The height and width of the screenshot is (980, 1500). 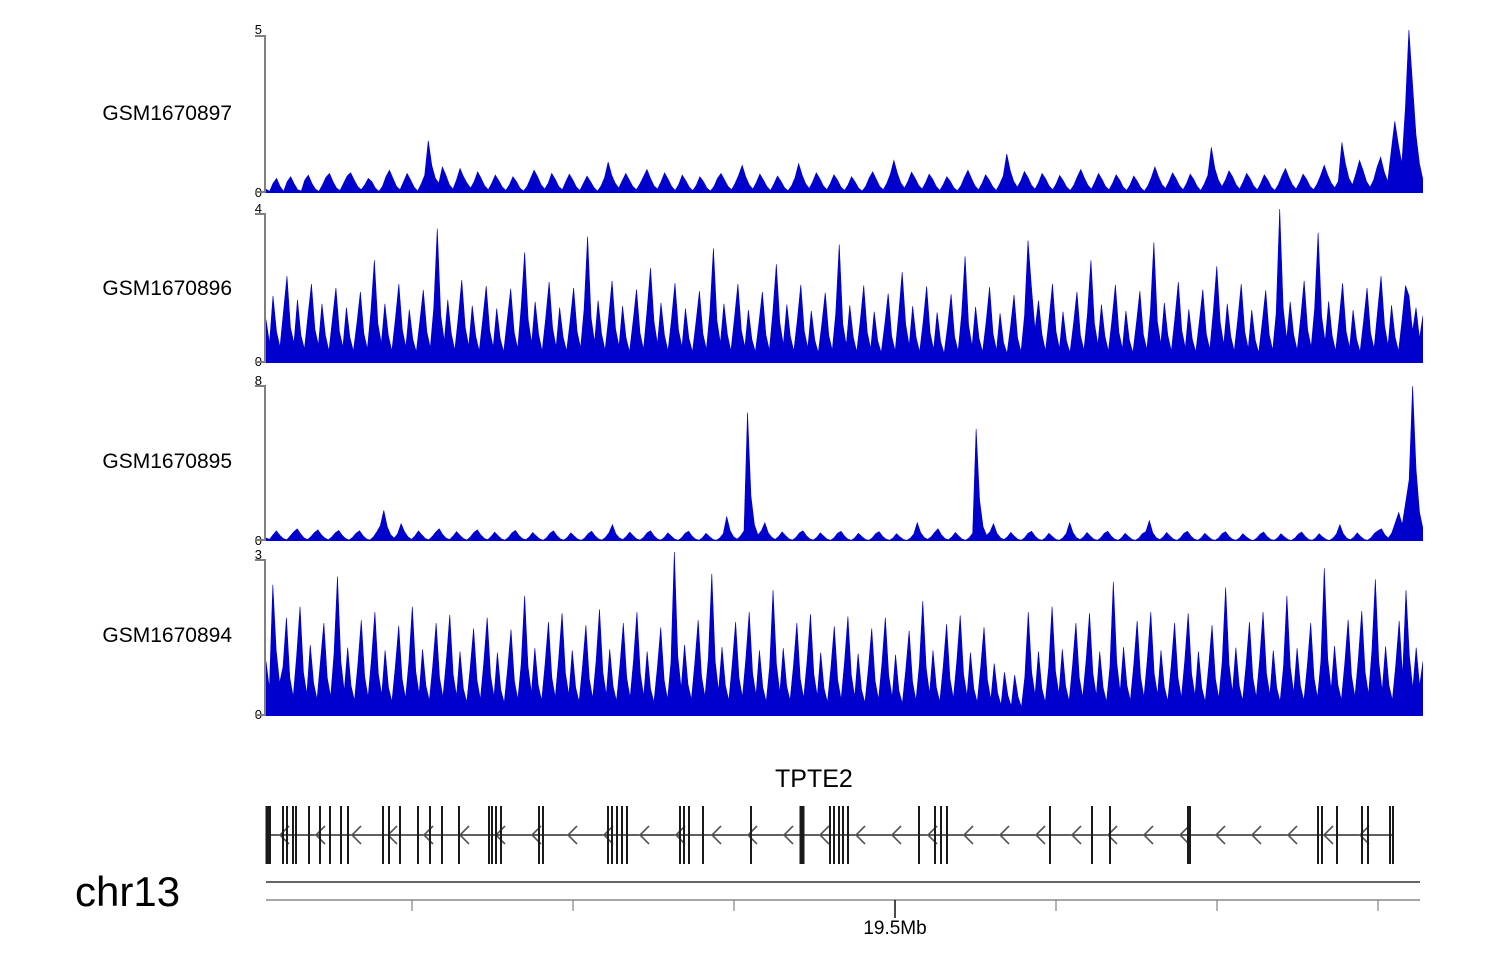 I want to click on ruler-major-tick-label: 19.5Mb, so click(x=895, y=928).